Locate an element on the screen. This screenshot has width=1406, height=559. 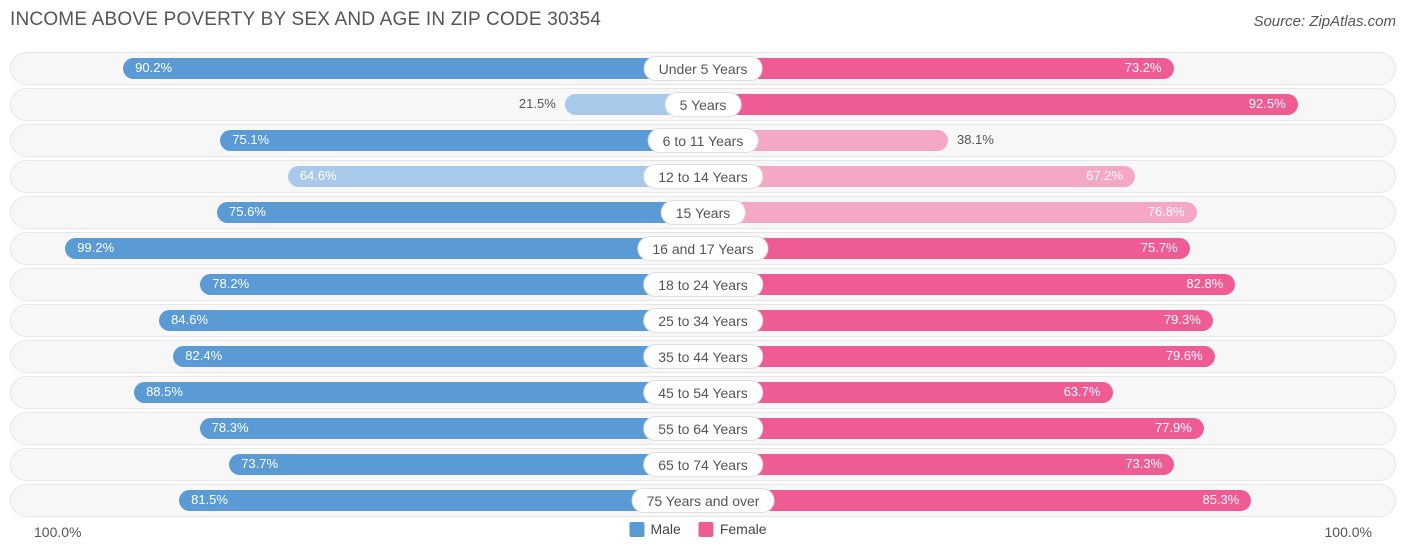
row-track: 99.2% 75.7% 16 and 17 Years is located at coordinates (703, 248).